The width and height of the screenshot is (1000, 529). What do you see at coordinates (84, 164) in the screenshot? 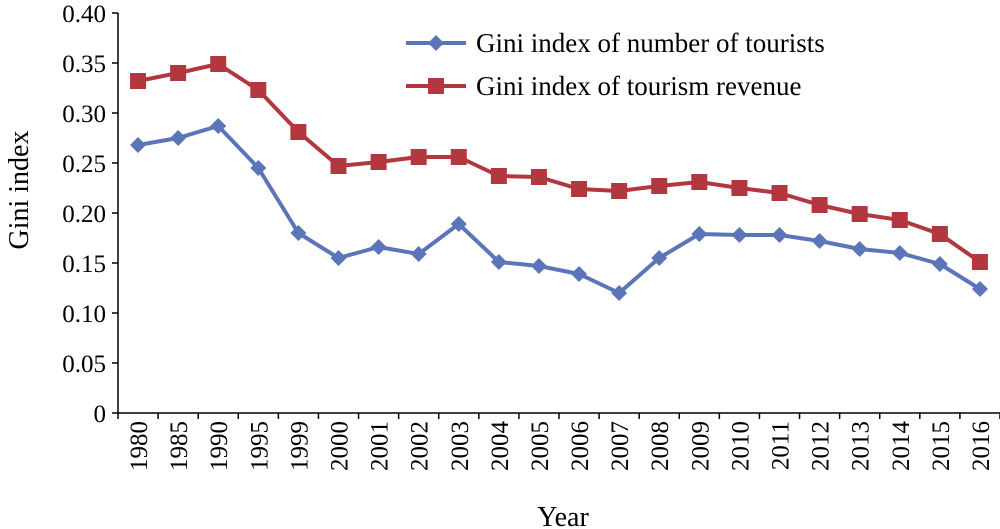
I see `y-tick-label: 0.25` at bounding box center [84, 164].